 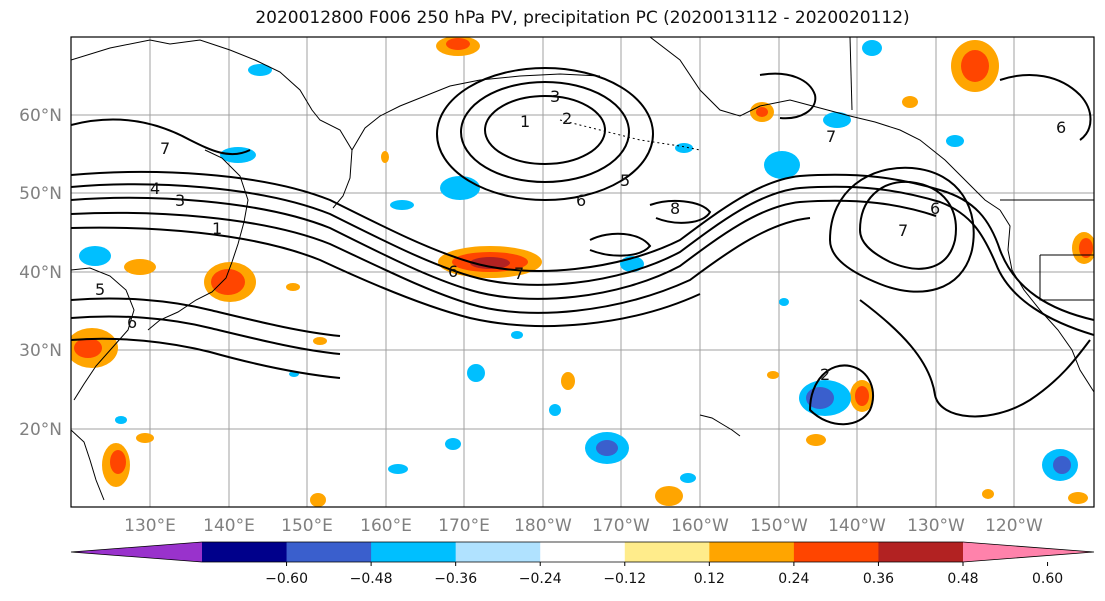 I want to click on coastline-japan, so click(x=198, y=240).